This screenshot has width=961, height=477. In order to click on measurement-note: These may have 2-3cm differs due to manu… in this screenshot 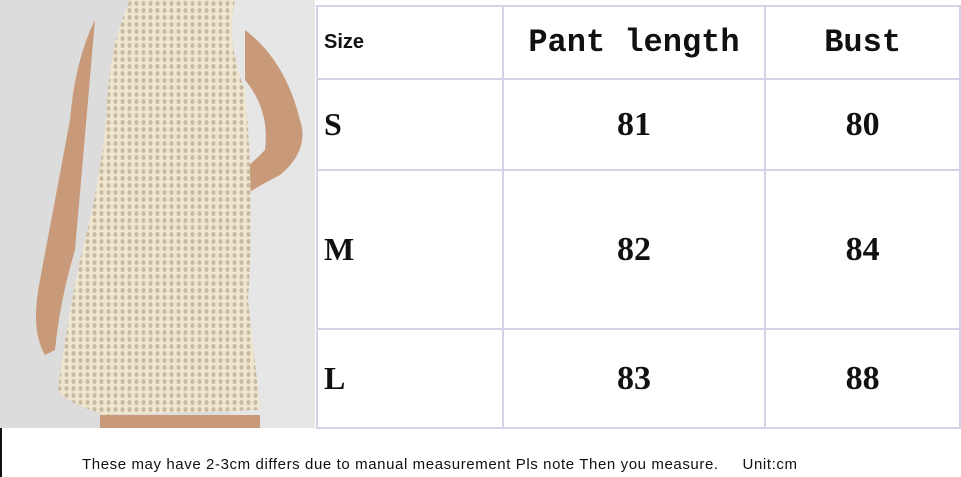, I will do `click(440, 464)`.